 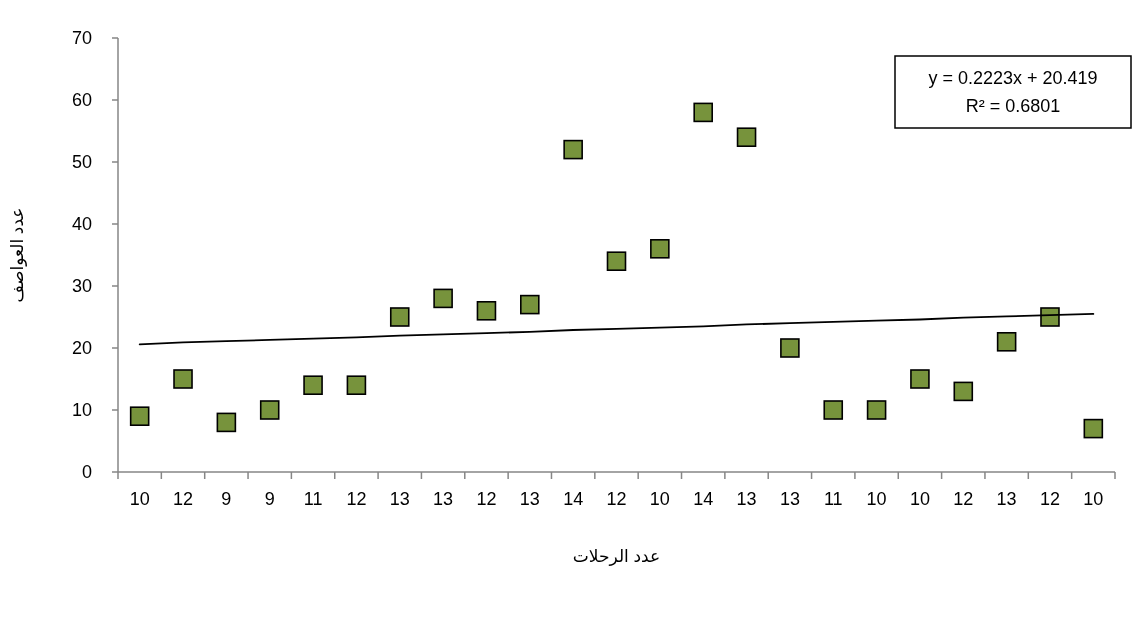 What do you see at coordinates (1013, 78) in the screenshot?
I see `annotation: y = 0.2223x + 20.419` at bounding box center [1013, 78].